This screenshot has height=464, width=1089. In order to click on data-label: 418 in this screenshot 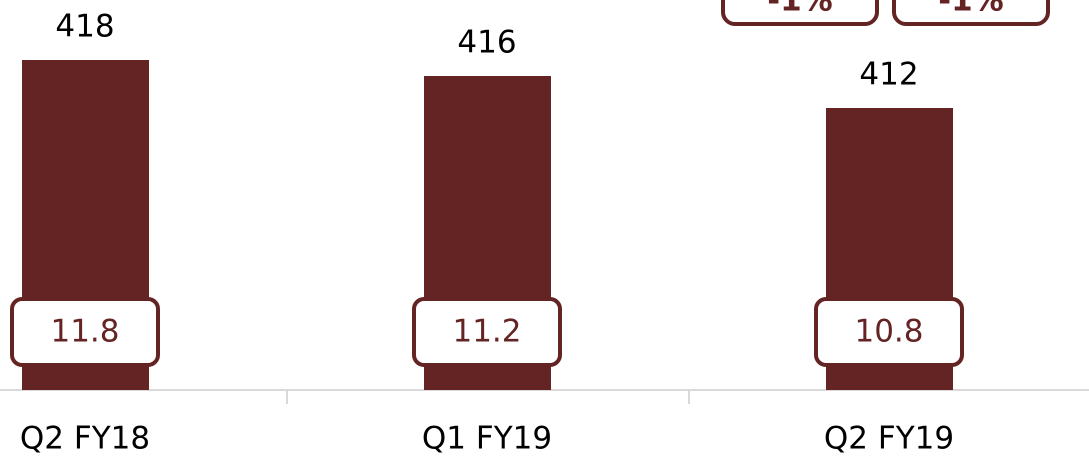, I will do `click(84, 27)`.